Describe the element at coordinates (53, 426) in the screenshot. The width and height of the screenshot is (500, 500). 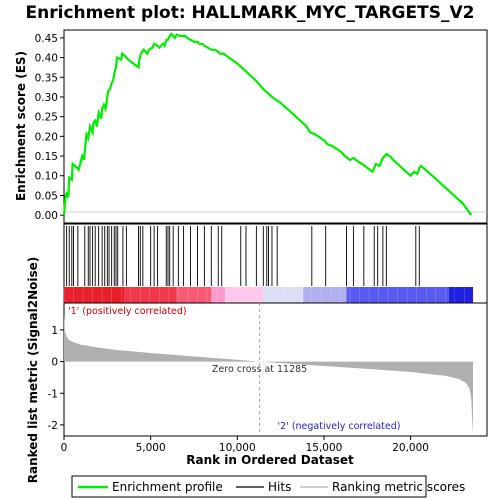
I see `metric-y-tick-label: -2` at that location.